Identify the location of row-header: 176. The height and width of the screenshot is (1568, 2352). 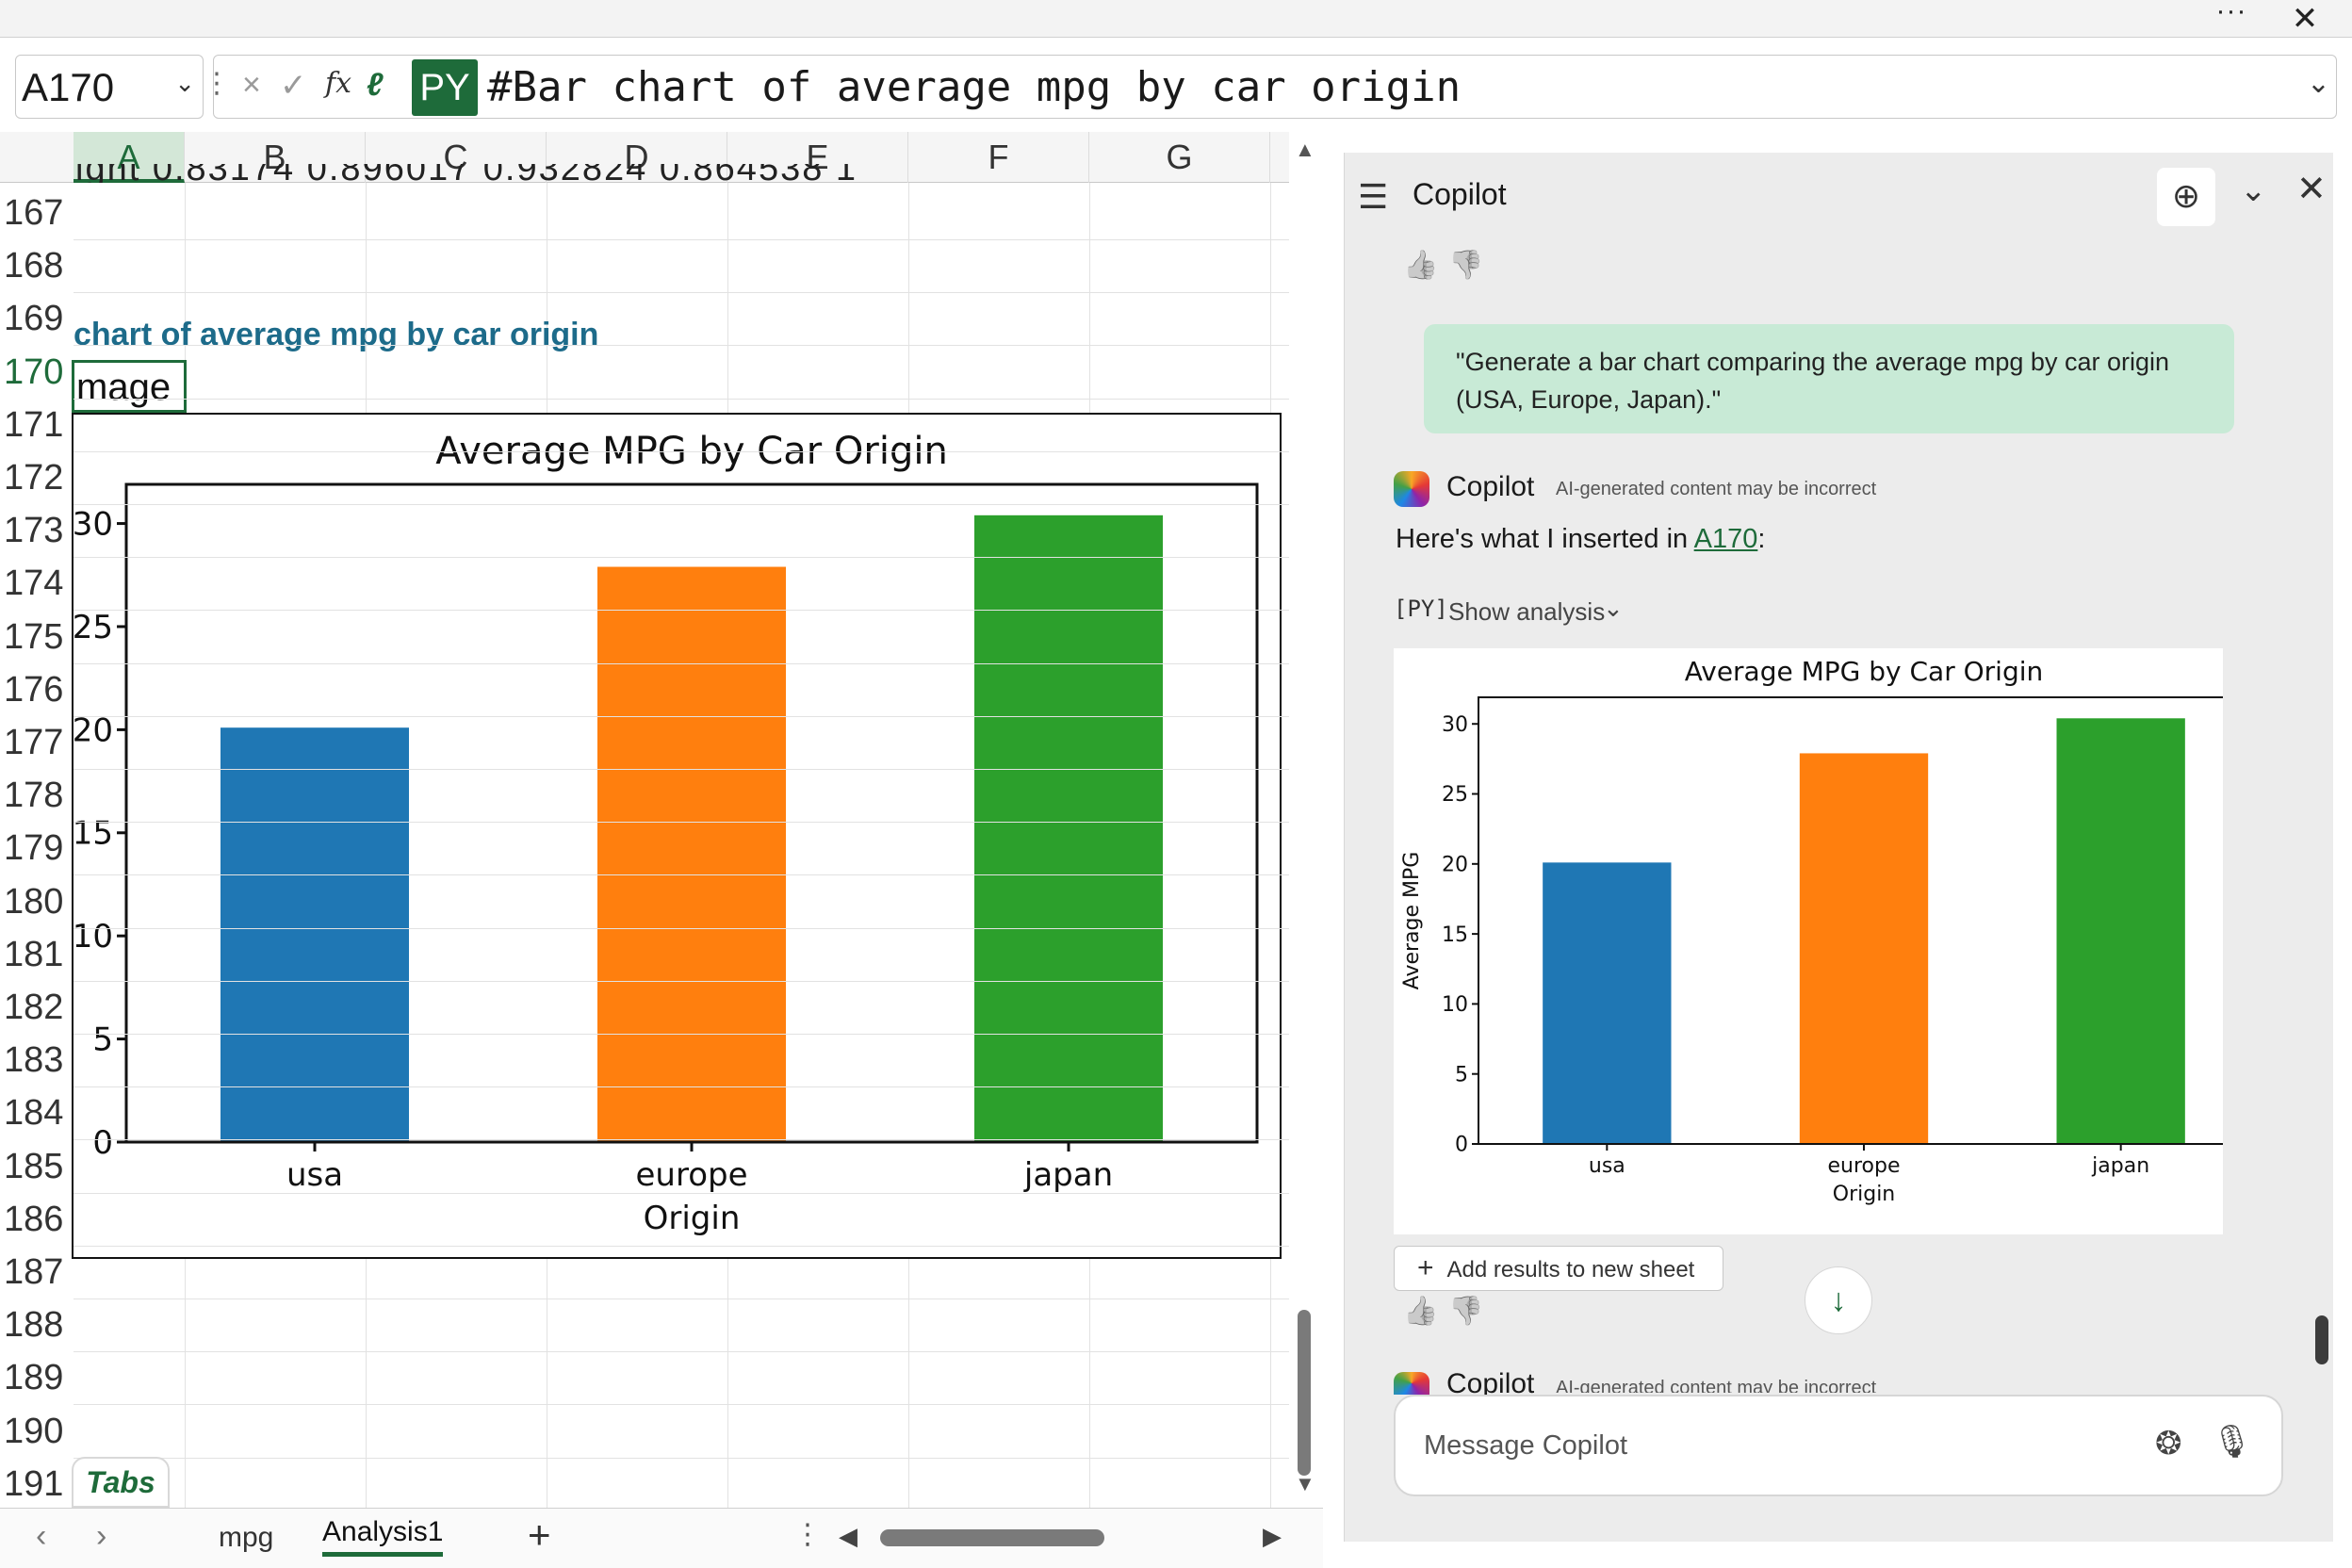
(37, 689).